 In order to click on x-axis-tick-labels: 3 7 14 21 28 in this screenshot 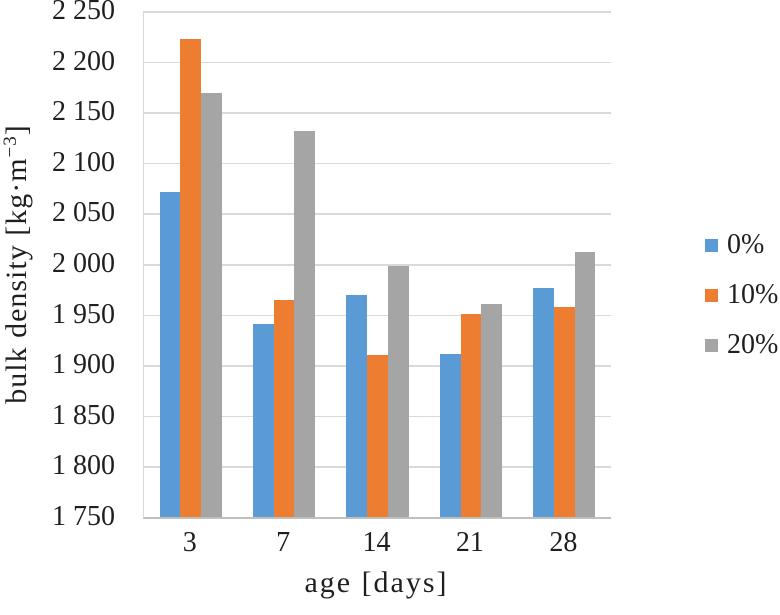, I will do `click(376, 543)`.